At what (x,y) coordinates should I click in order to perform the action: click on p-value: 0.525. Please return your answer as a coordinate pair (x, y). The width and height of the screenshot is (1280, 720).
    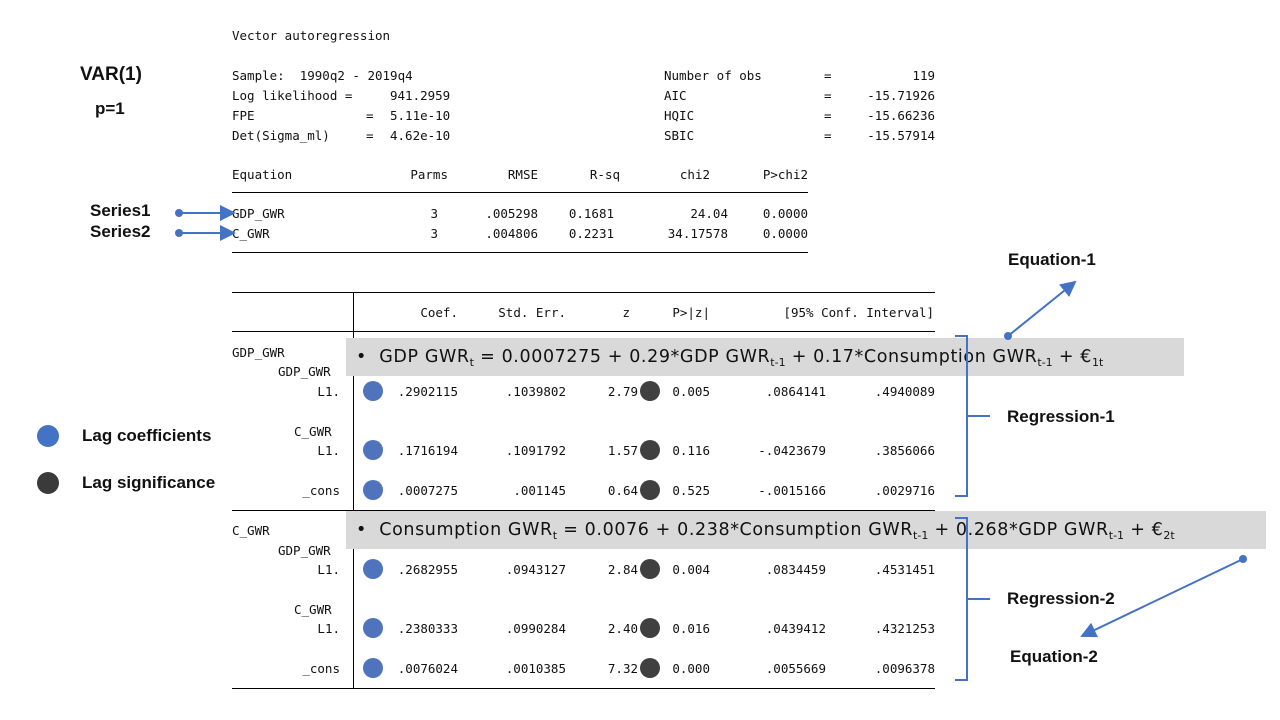
    Looking at the image, I should click on (691, 490).